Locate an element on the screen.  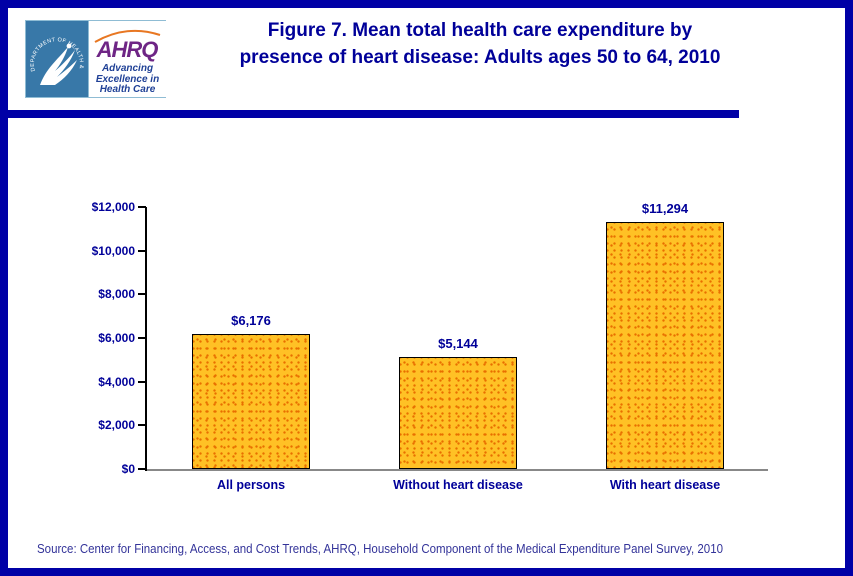
ahrq-tagline-line: Health Care is located at coordinates (127, 89).